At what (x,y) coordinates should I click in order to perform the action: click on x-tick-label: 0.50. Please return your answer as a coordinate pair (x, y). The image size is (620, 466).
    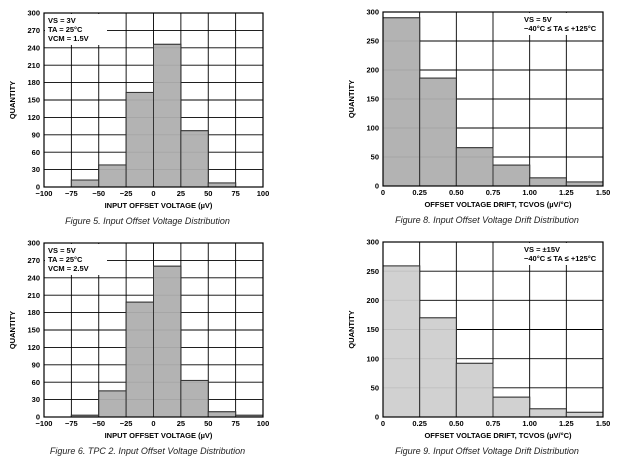
    Looking at the image, I should click on (456, 192).